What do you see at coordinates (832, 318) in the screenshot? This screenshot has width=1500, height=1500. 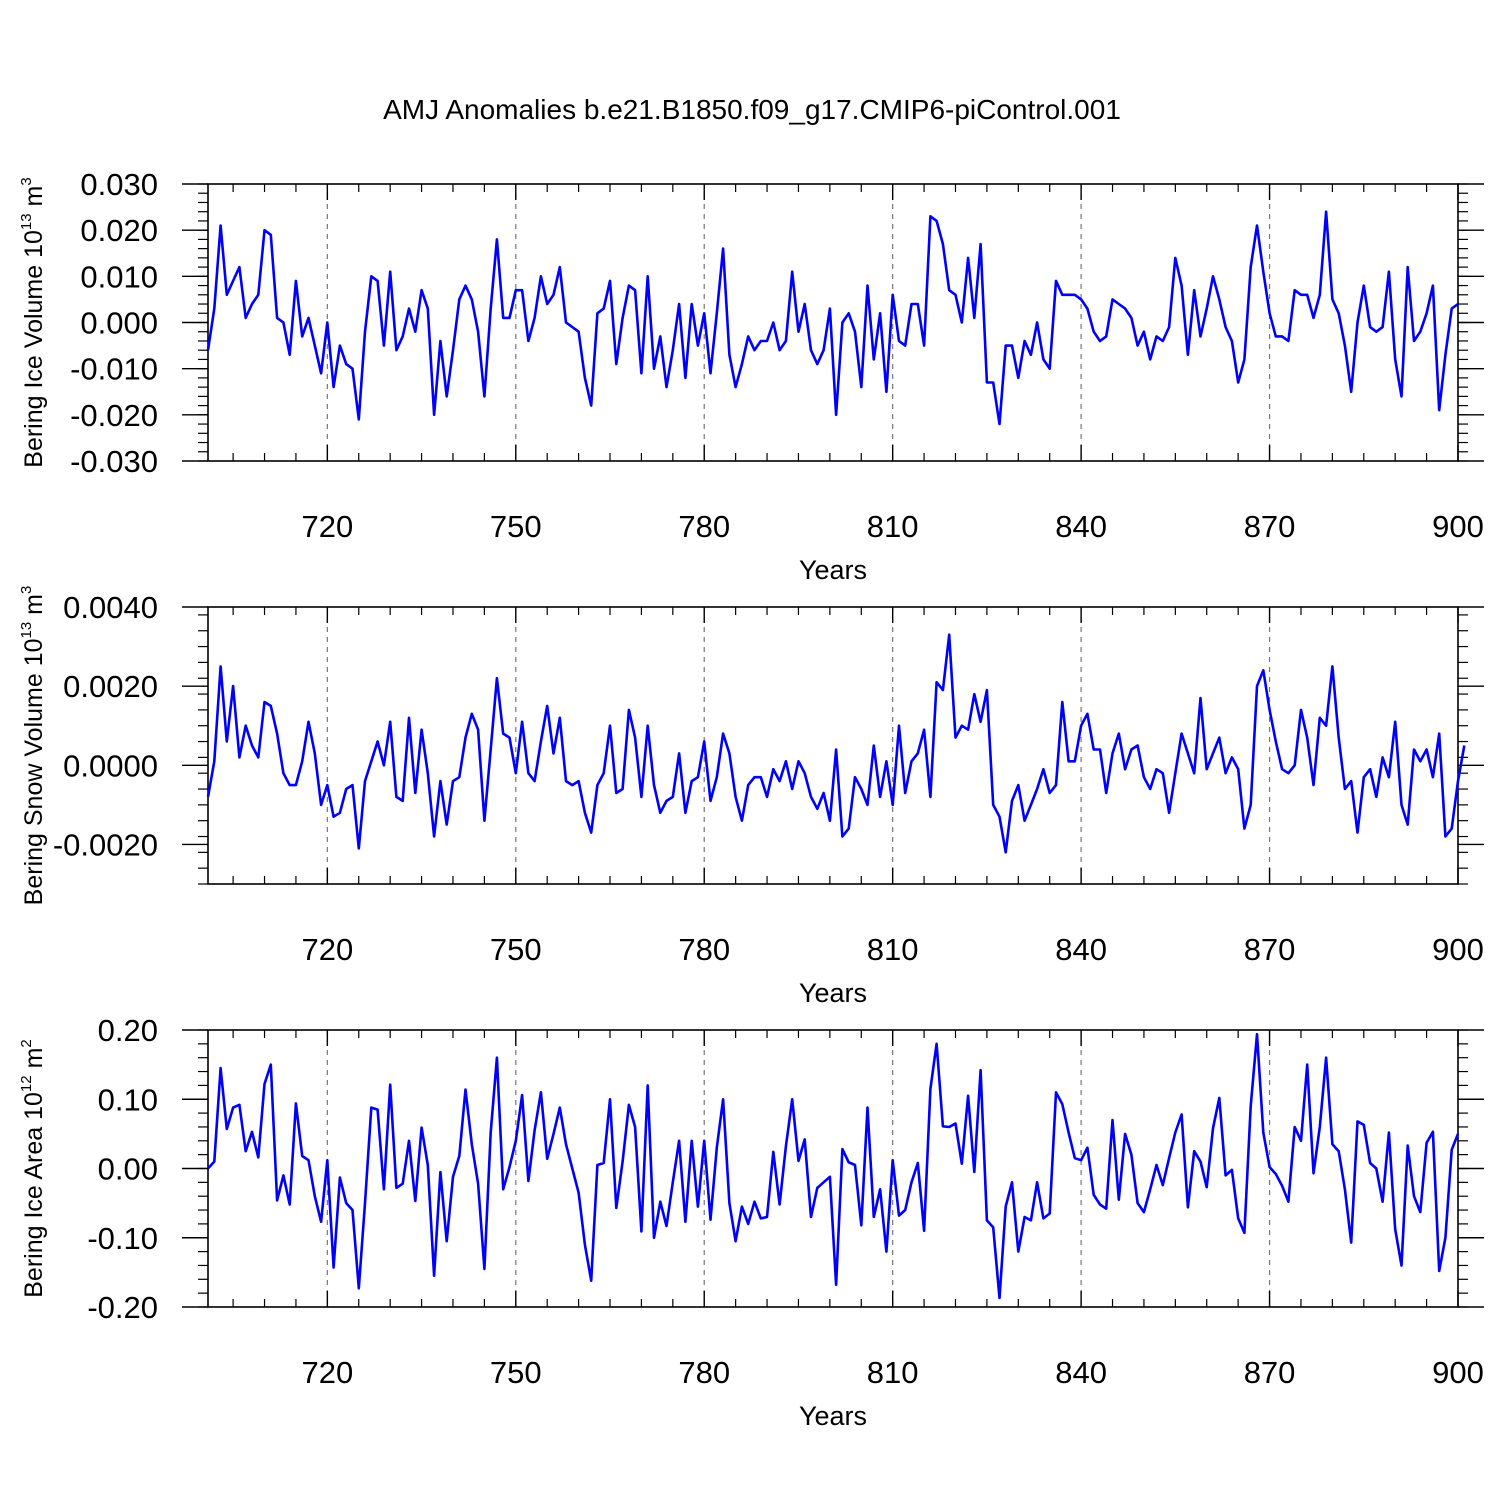 I see `series-line-ice-volume` at bounding box center [832, 318].